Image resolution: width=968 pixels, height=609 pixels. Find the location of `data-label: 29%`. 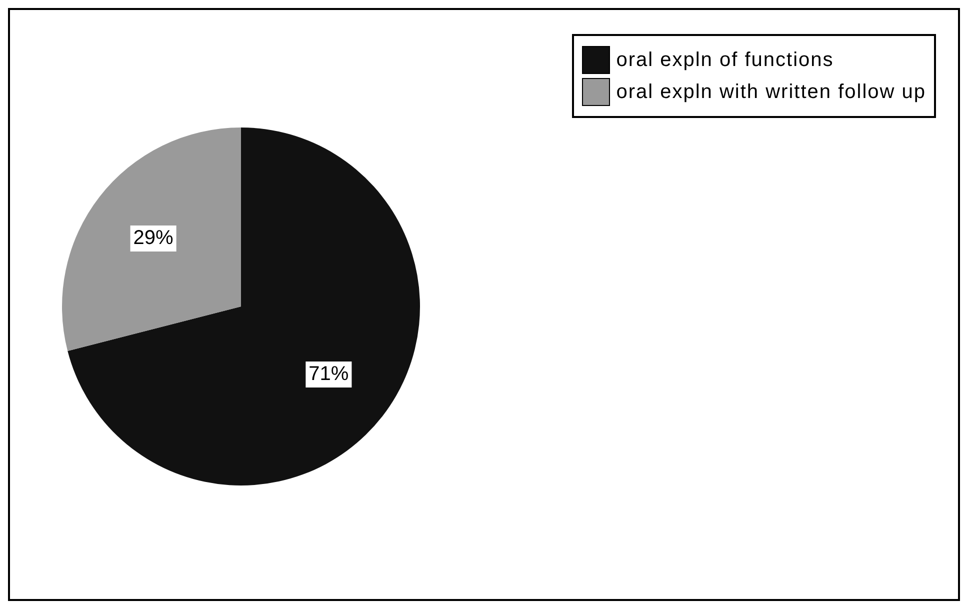

data-label: 29% is located at coordinates (153, 237).